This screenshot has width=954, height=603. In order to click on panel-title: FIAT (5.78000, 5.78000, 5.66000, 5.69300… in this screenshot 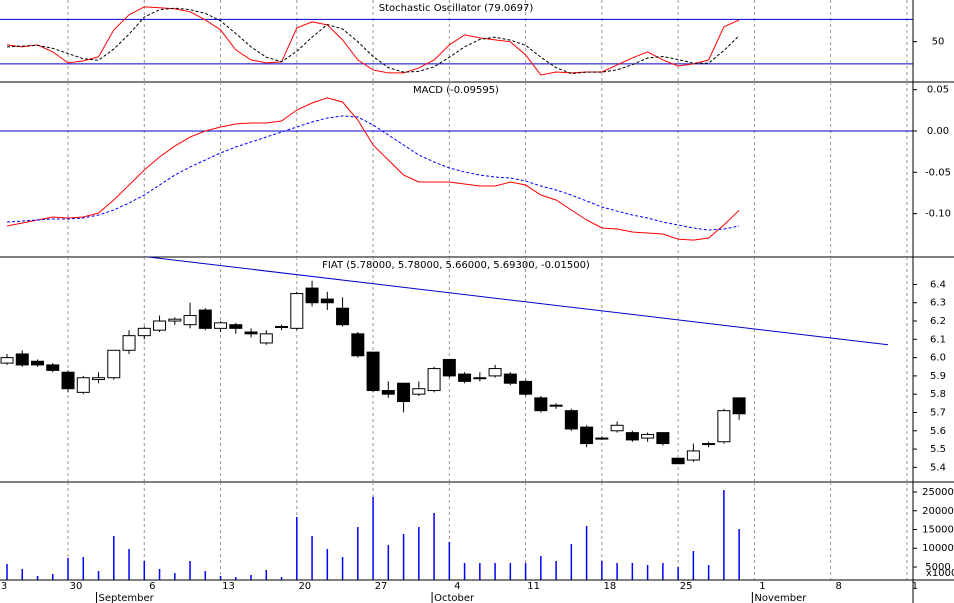, I will do `click(456, 265)`.